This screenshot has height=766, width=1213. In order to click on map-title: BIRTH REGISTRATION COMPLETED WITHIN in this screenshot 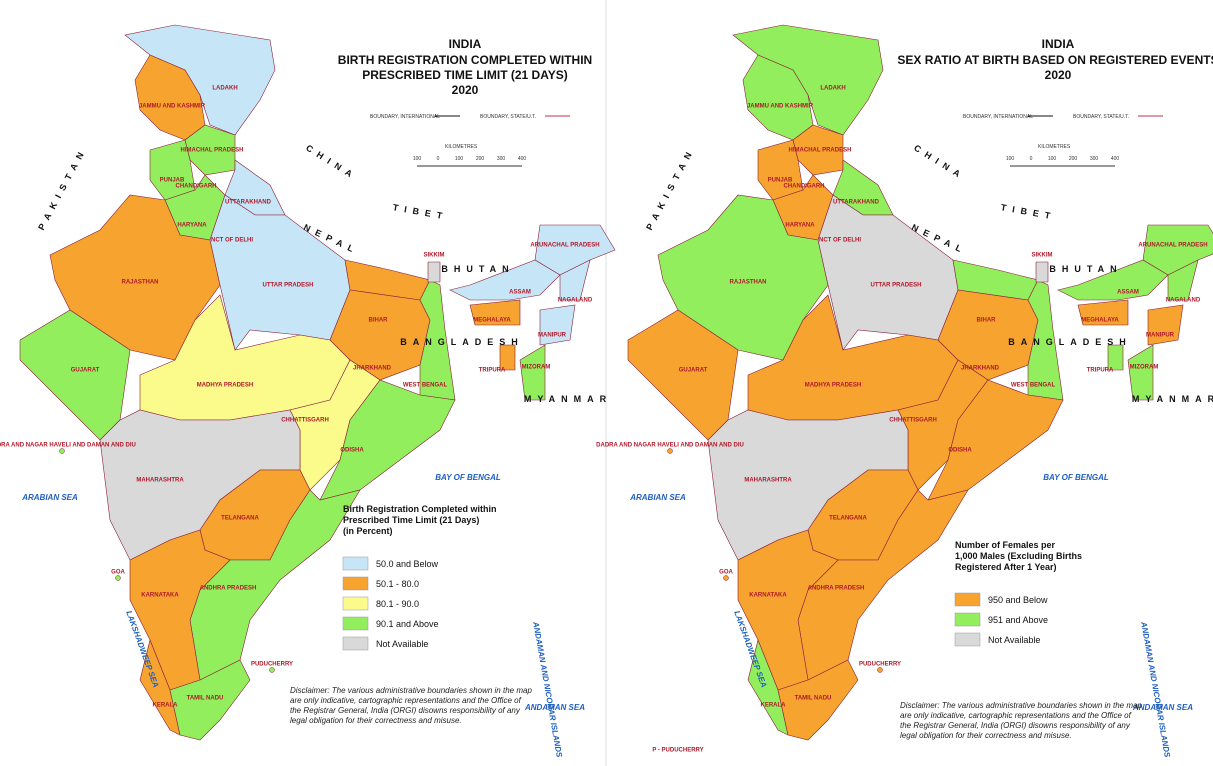, I will do `click(465, 60)`.